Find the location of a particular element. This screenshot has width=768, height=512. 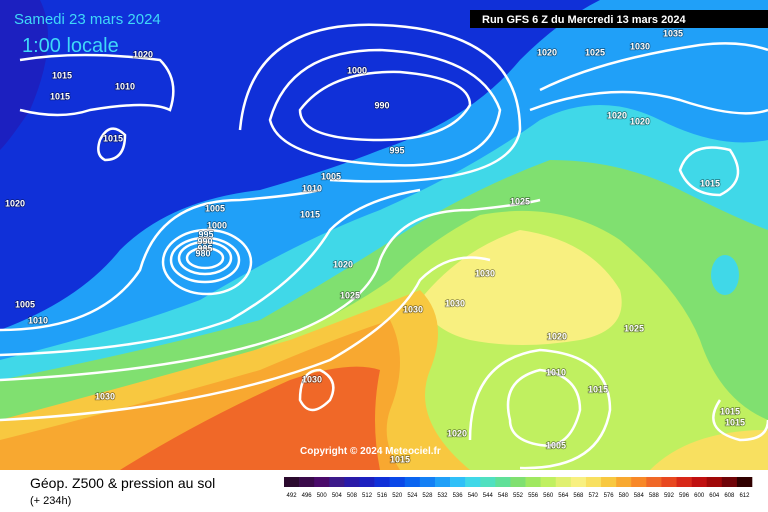

colorbar-label: 600 is located at coordinates (699, 496).